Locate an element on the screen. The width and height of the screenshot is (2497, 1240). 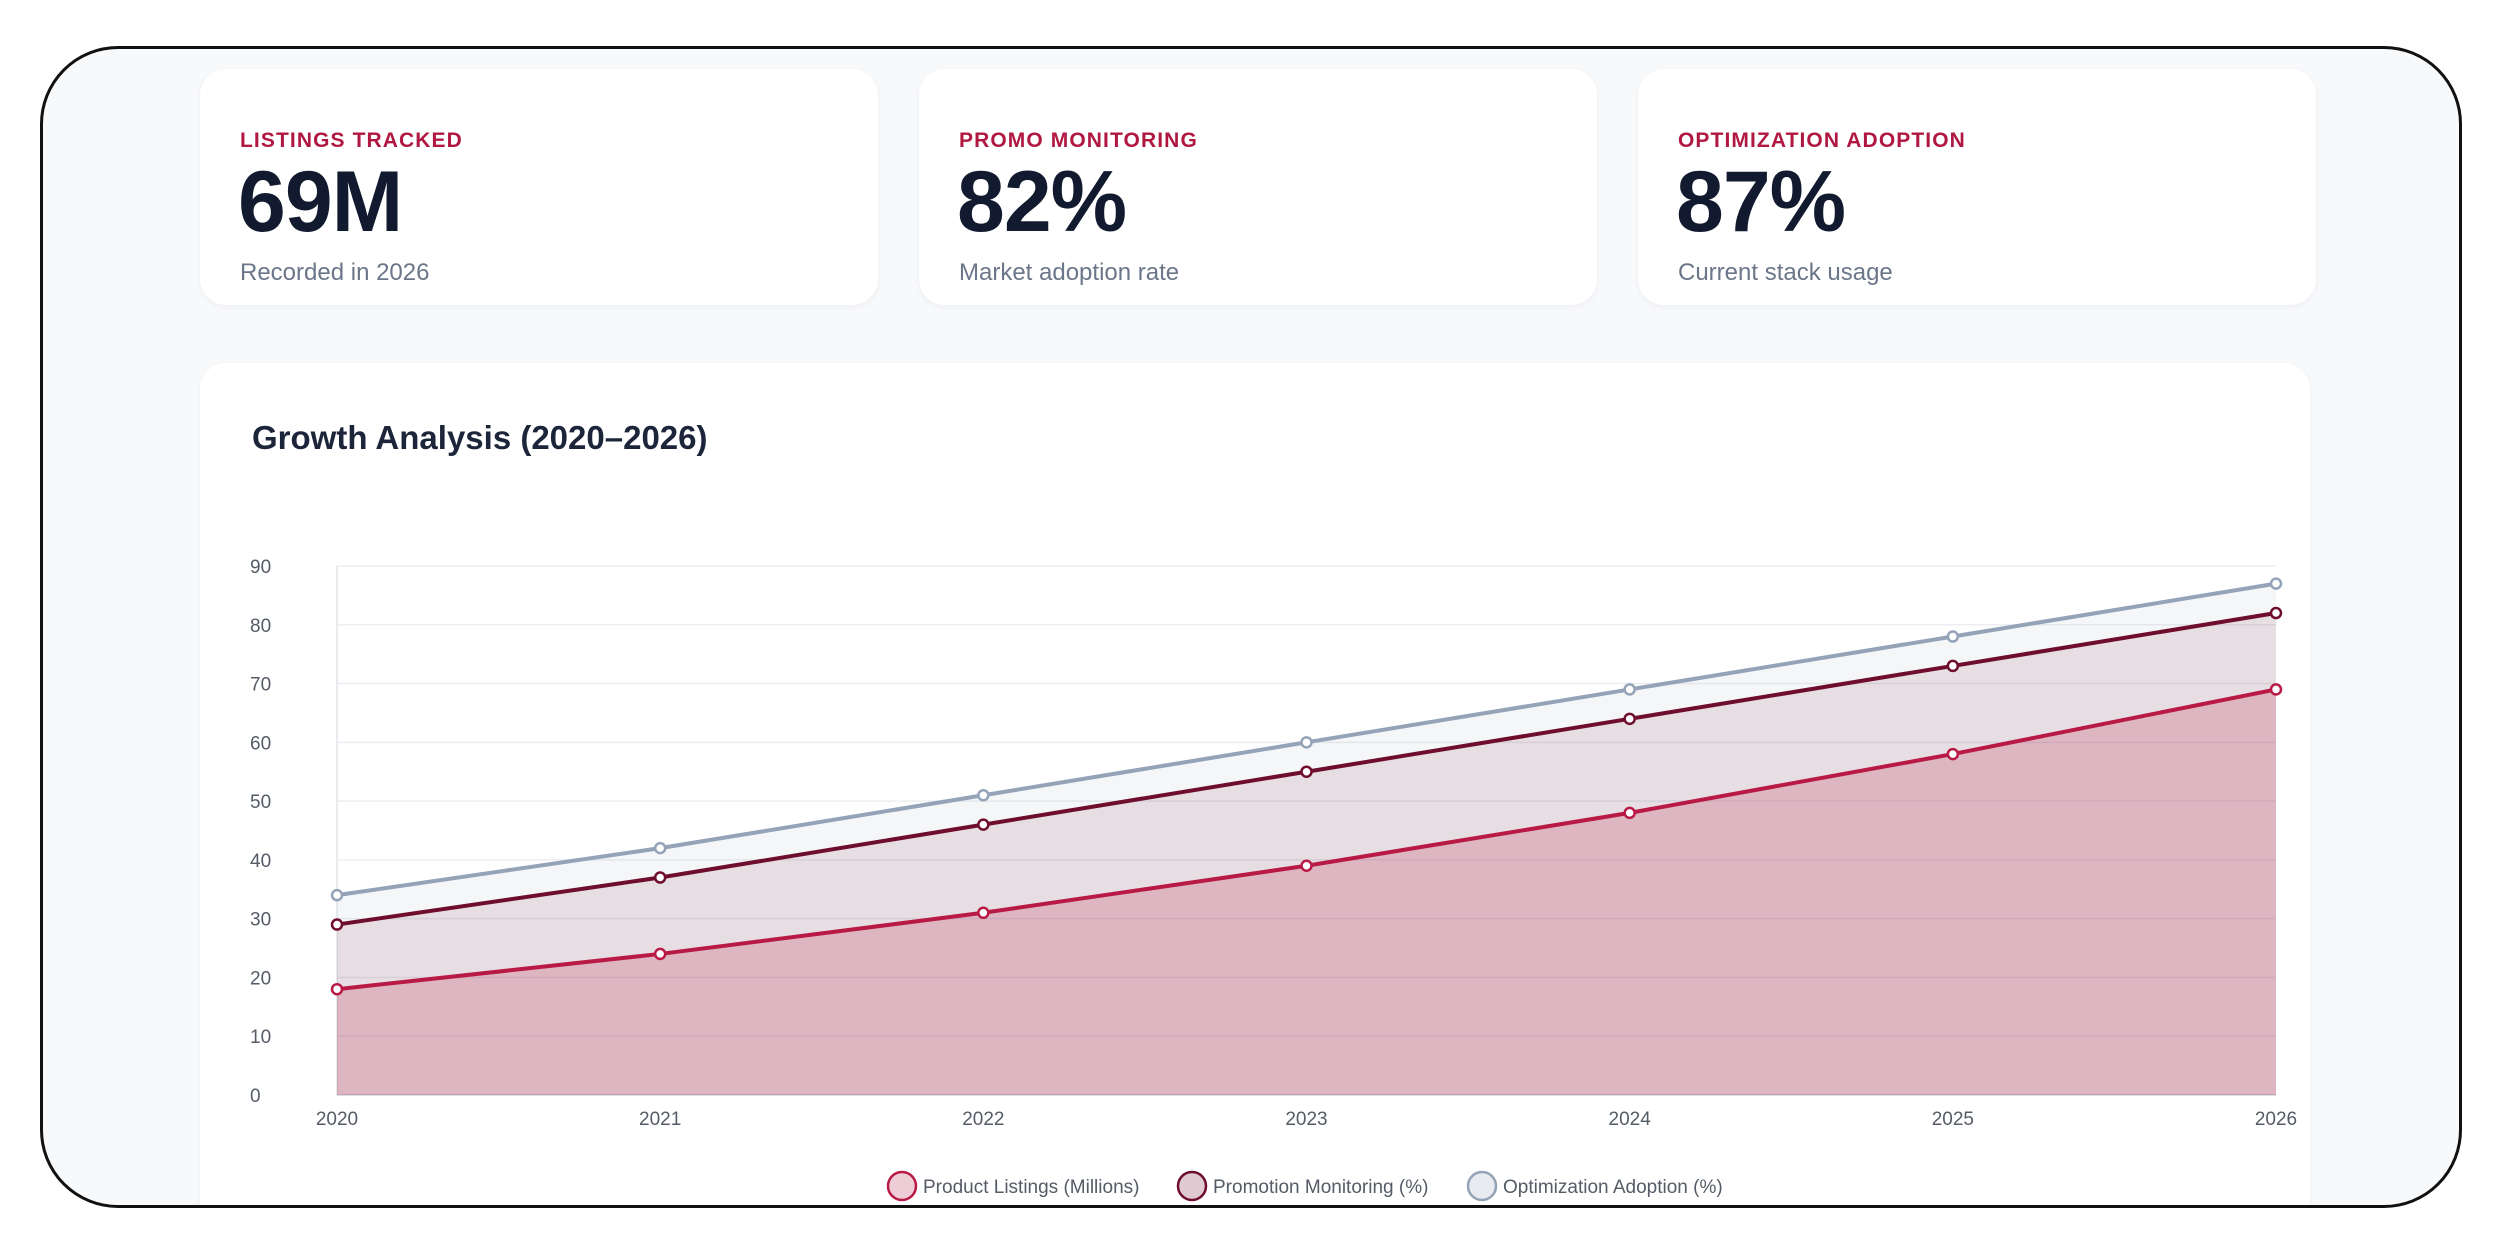
y-tick-label: 10 is located at coordinates (260, 1037).